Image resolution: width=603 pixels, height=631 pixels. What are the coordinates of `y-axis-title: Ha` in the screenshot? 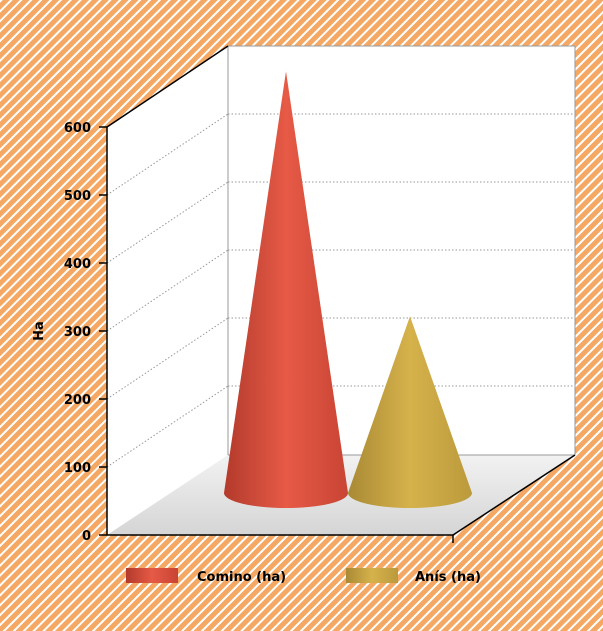 It's located at (39, 331).